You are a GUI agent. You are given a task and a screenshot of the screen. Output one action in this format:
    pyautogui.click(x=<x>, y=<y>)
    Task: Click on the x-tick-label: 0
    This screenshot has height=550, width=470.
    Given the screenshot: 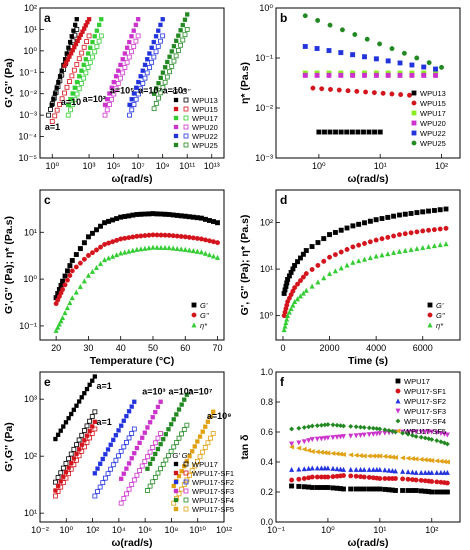 What is the action you would take?
    pyautogui.click(x=282, y=348)
    